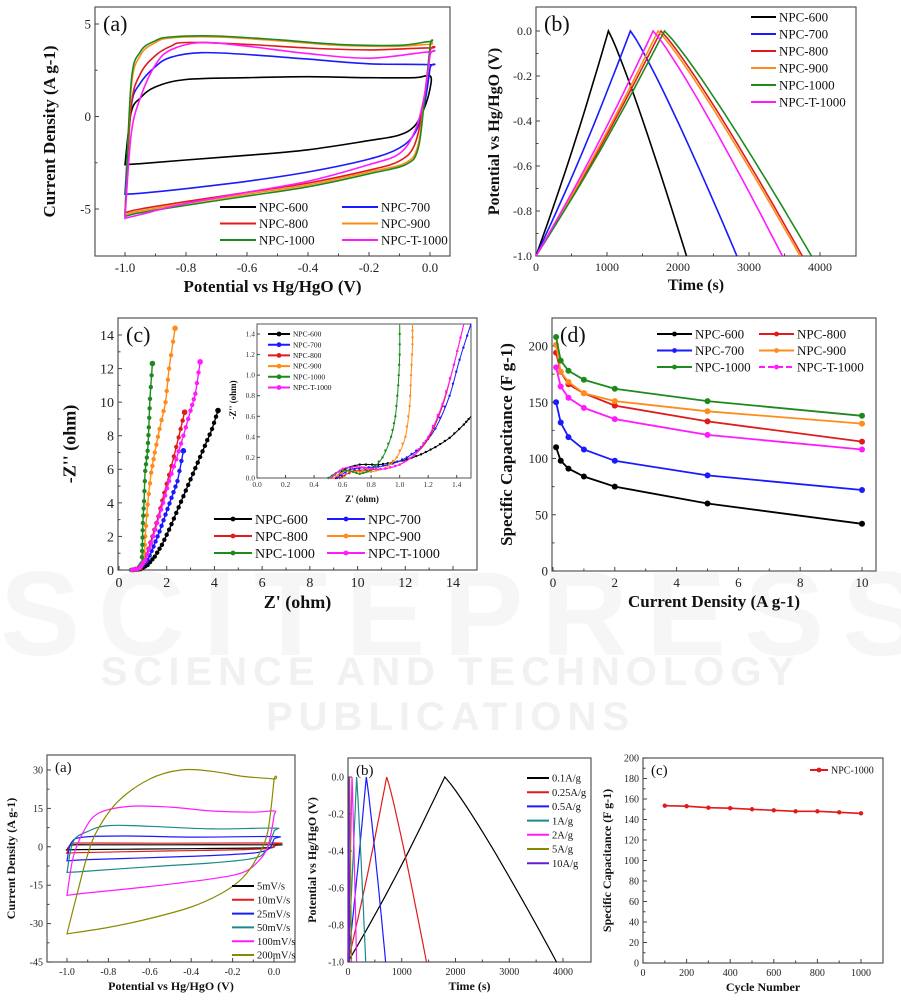  I want to click on legend-item: 0.1A/g, so click(554, 779).